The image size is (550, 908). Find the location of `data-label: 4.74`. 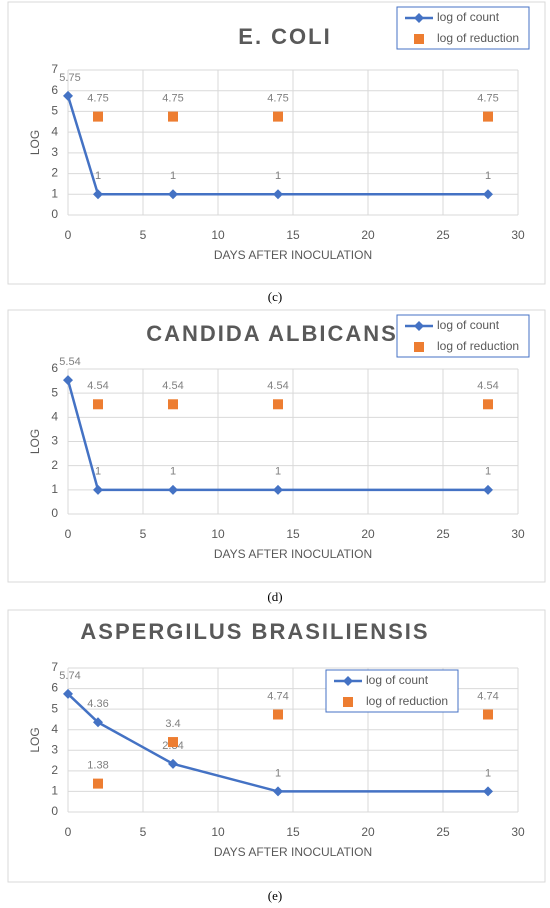

data-label: 4.74 is located at coordinates (277, 696).